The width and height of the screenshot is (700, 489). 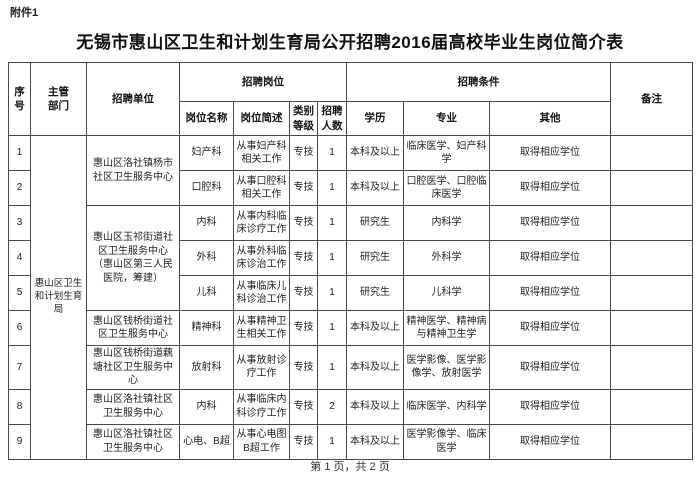 What do you see at coordinates (261, 153) in the screenshot?
I see `cell-post-desc: 从事妇产科相关工作` at bounding box center [261, 153].